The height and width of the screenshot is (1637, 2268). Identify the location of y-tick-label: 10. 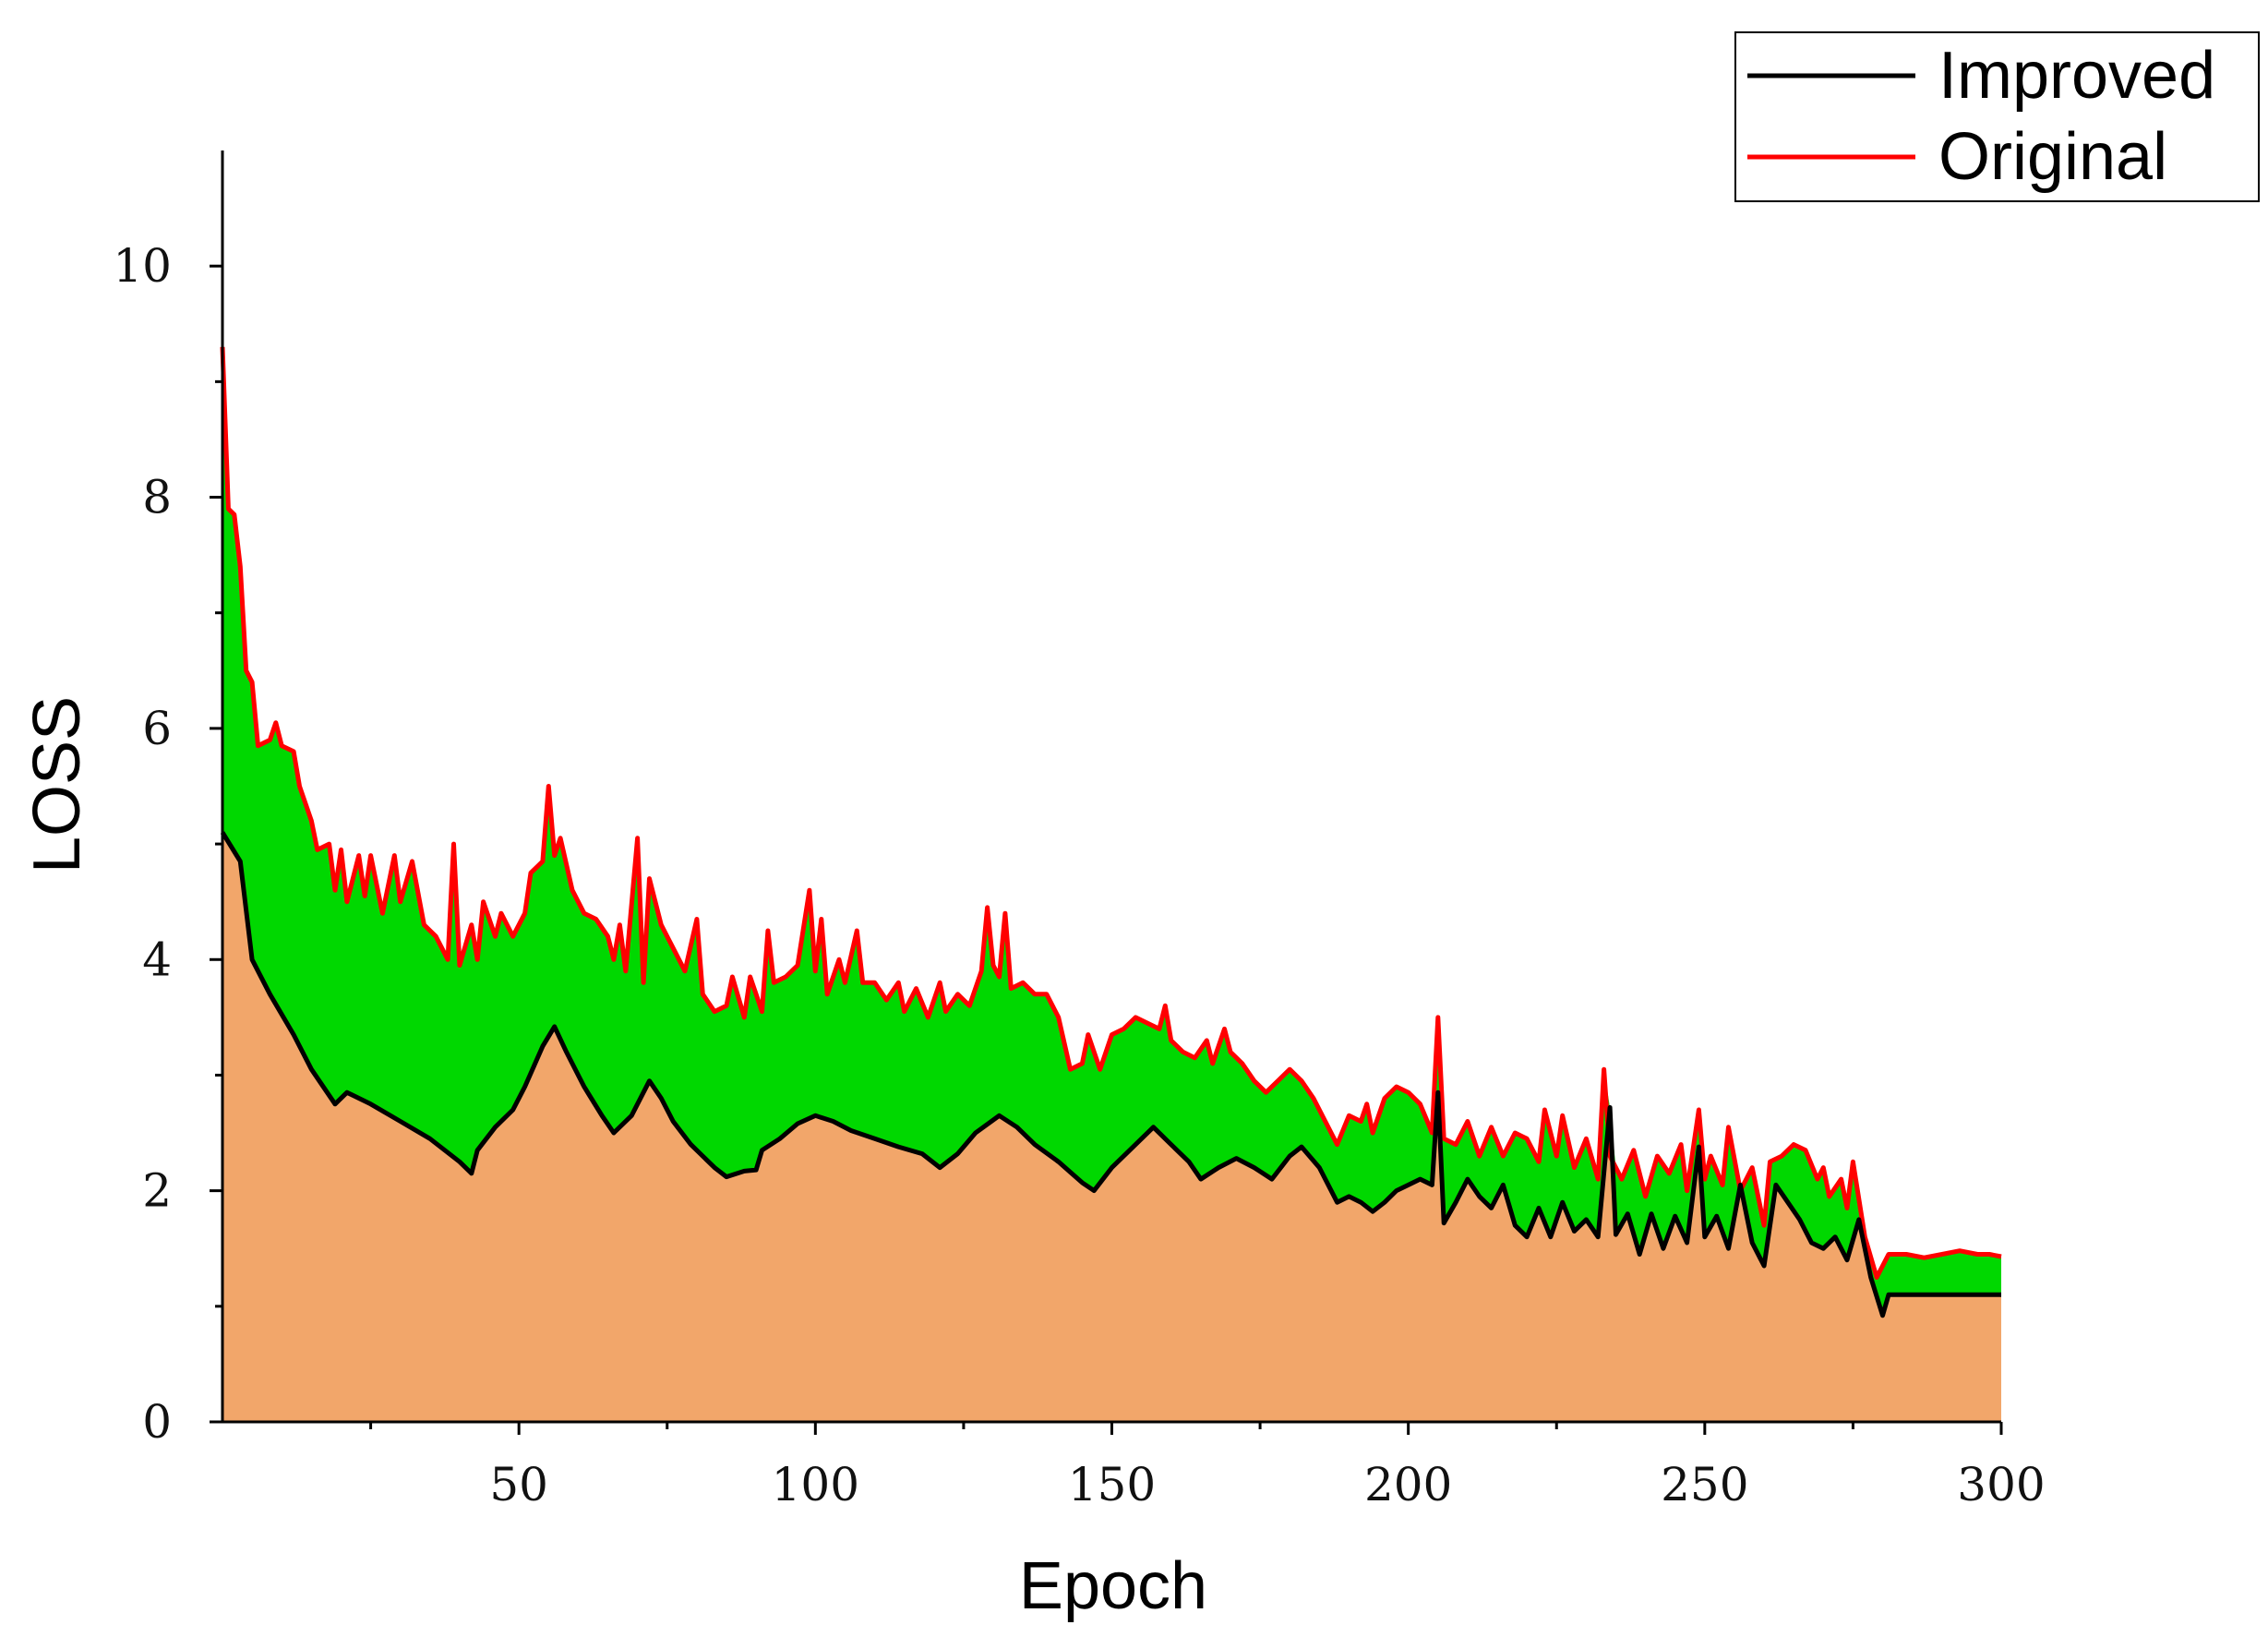
(142, 266).